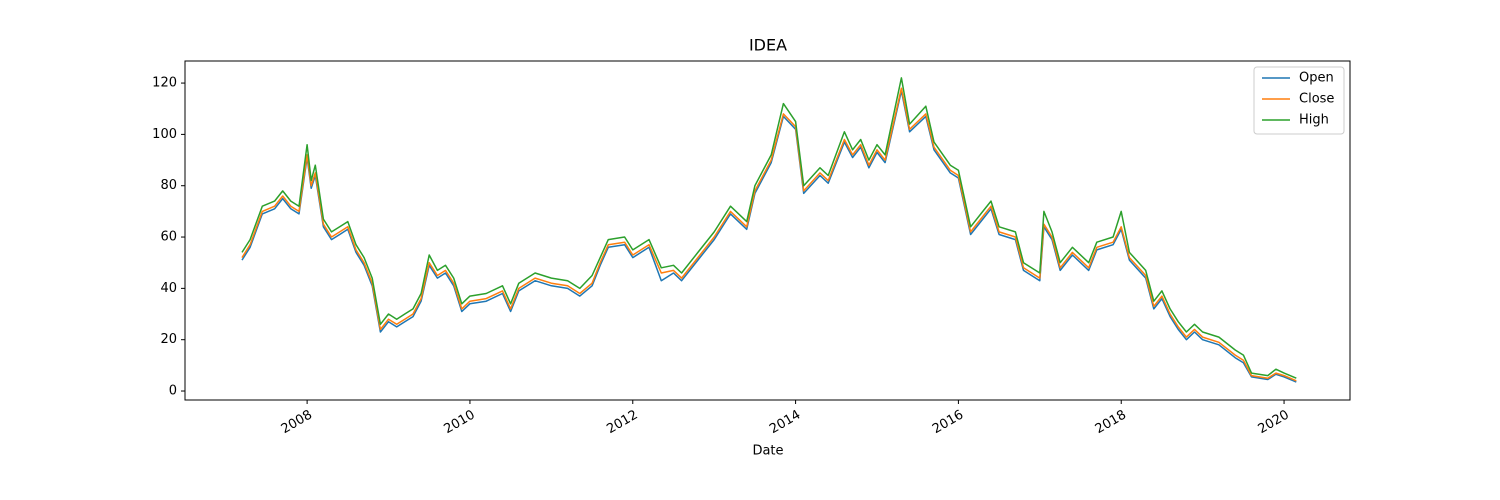 This screenshot has width=1500, height=500. I want to click on x-tick-label: 2008, so click(297, 423).